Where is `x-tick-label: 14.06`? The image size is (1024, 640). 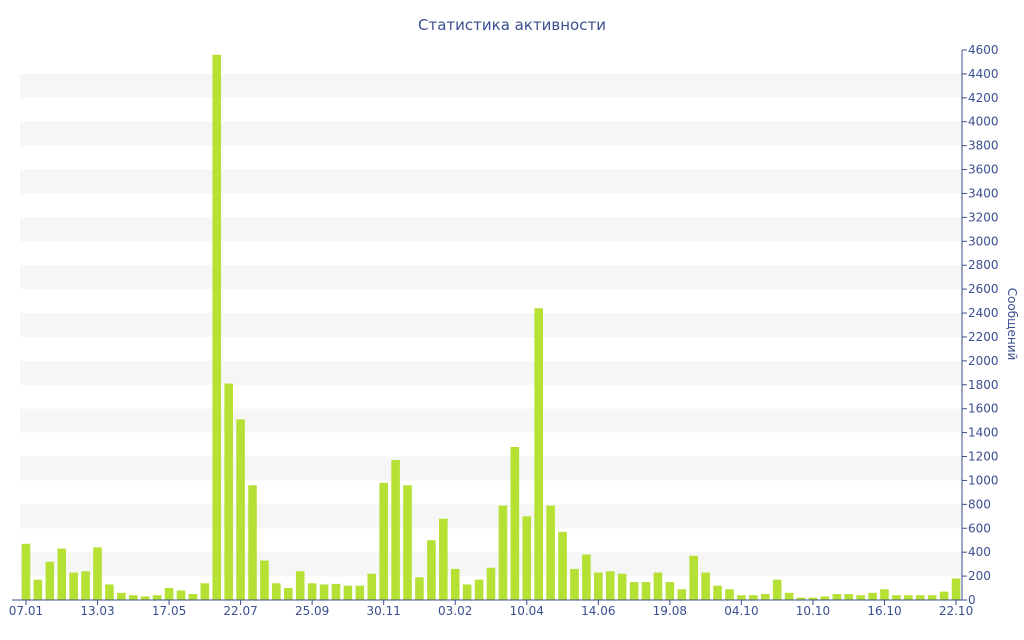
x-tick-label: 14.06 is located at coordinates (598, 611).